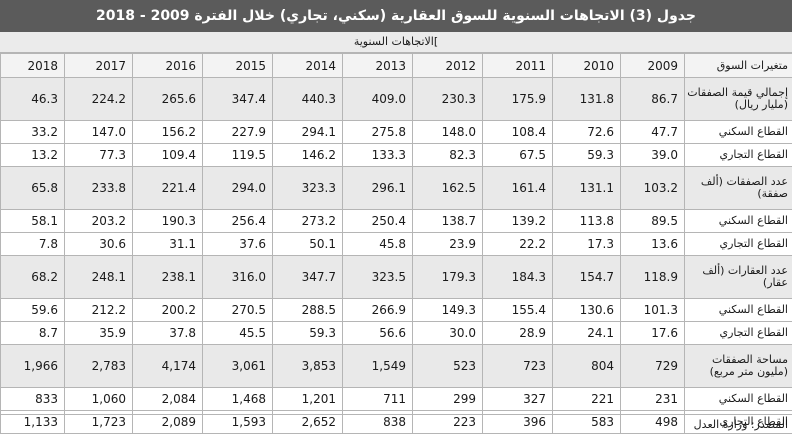 The width and height of the screenshot is (792, 446). I want to click on table-cell: 131.1, so click(586, 188).